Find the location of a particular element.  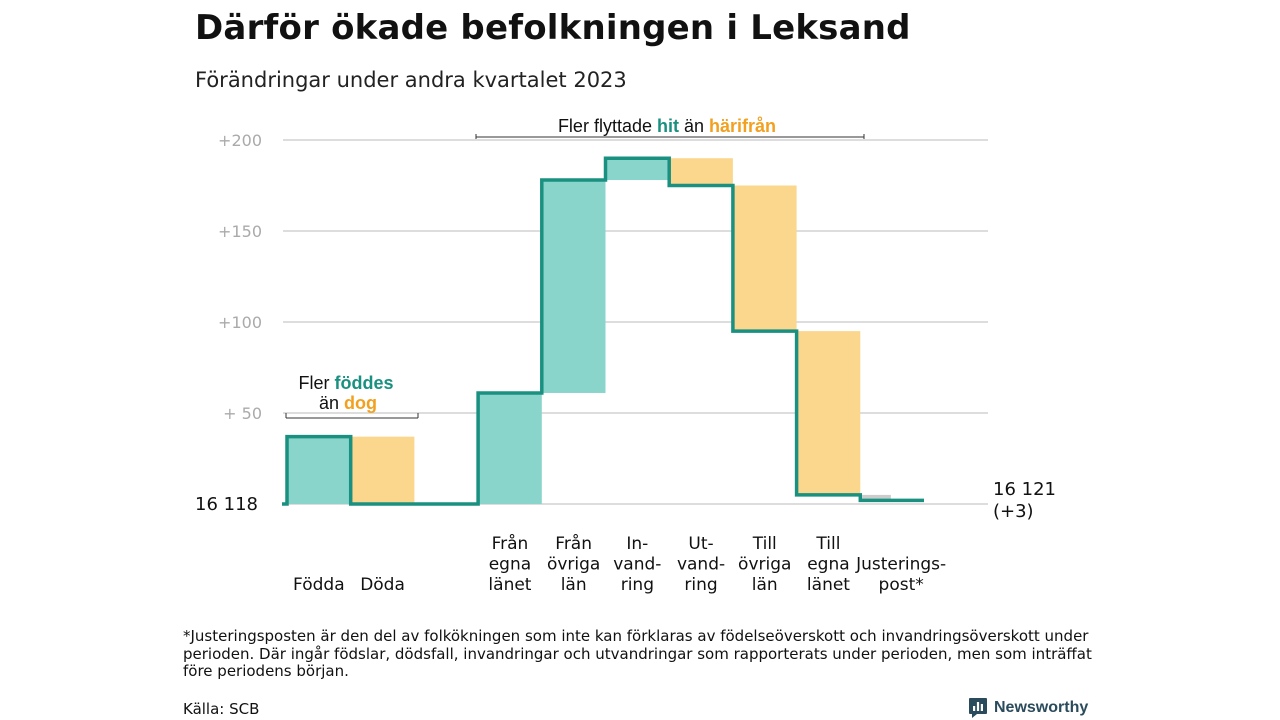

x-category-label-6-0: Ut- is located at coordinates (700, 544).